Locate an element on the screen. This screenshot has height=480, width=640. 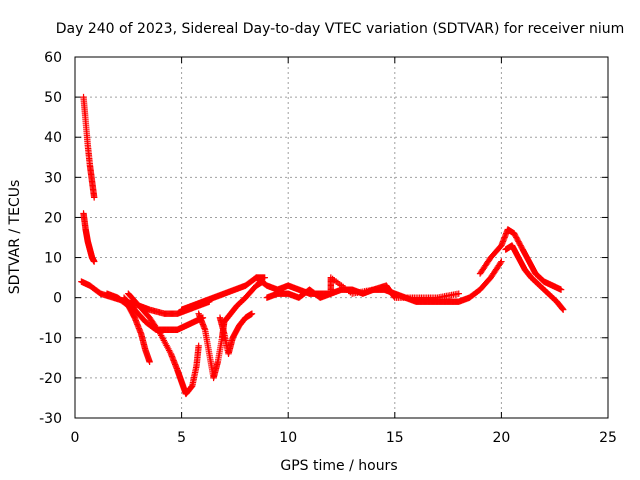
x-tick-labels: 0 5 10 15 20 25 is located at coordinates (344, 438).